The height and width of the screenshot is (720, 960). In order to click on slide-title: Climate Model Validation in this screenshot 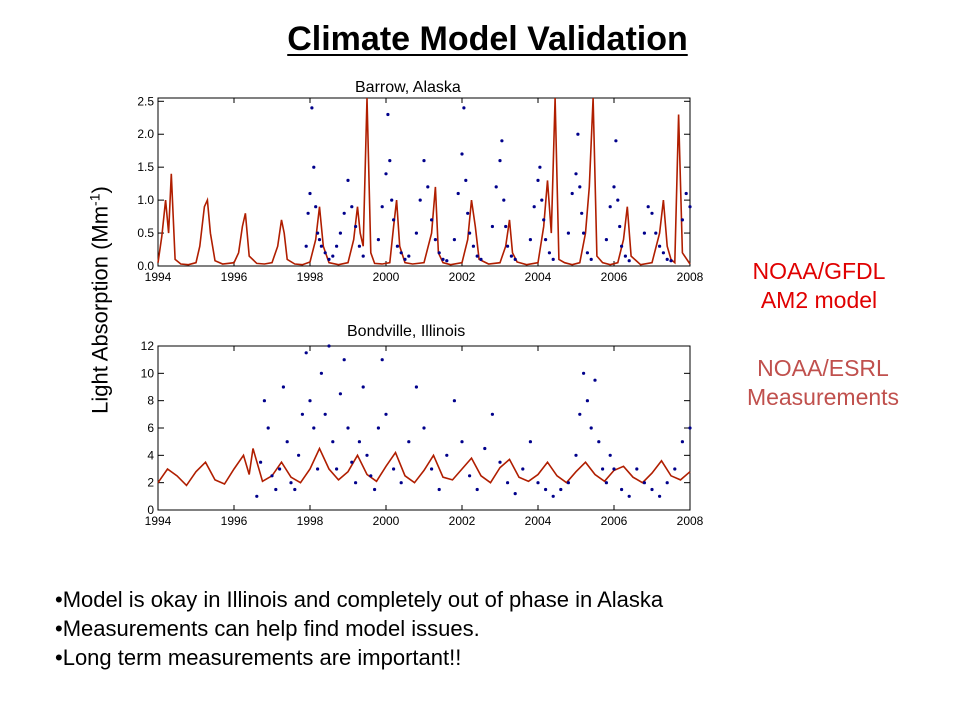, I will do `click(487, 39)`.